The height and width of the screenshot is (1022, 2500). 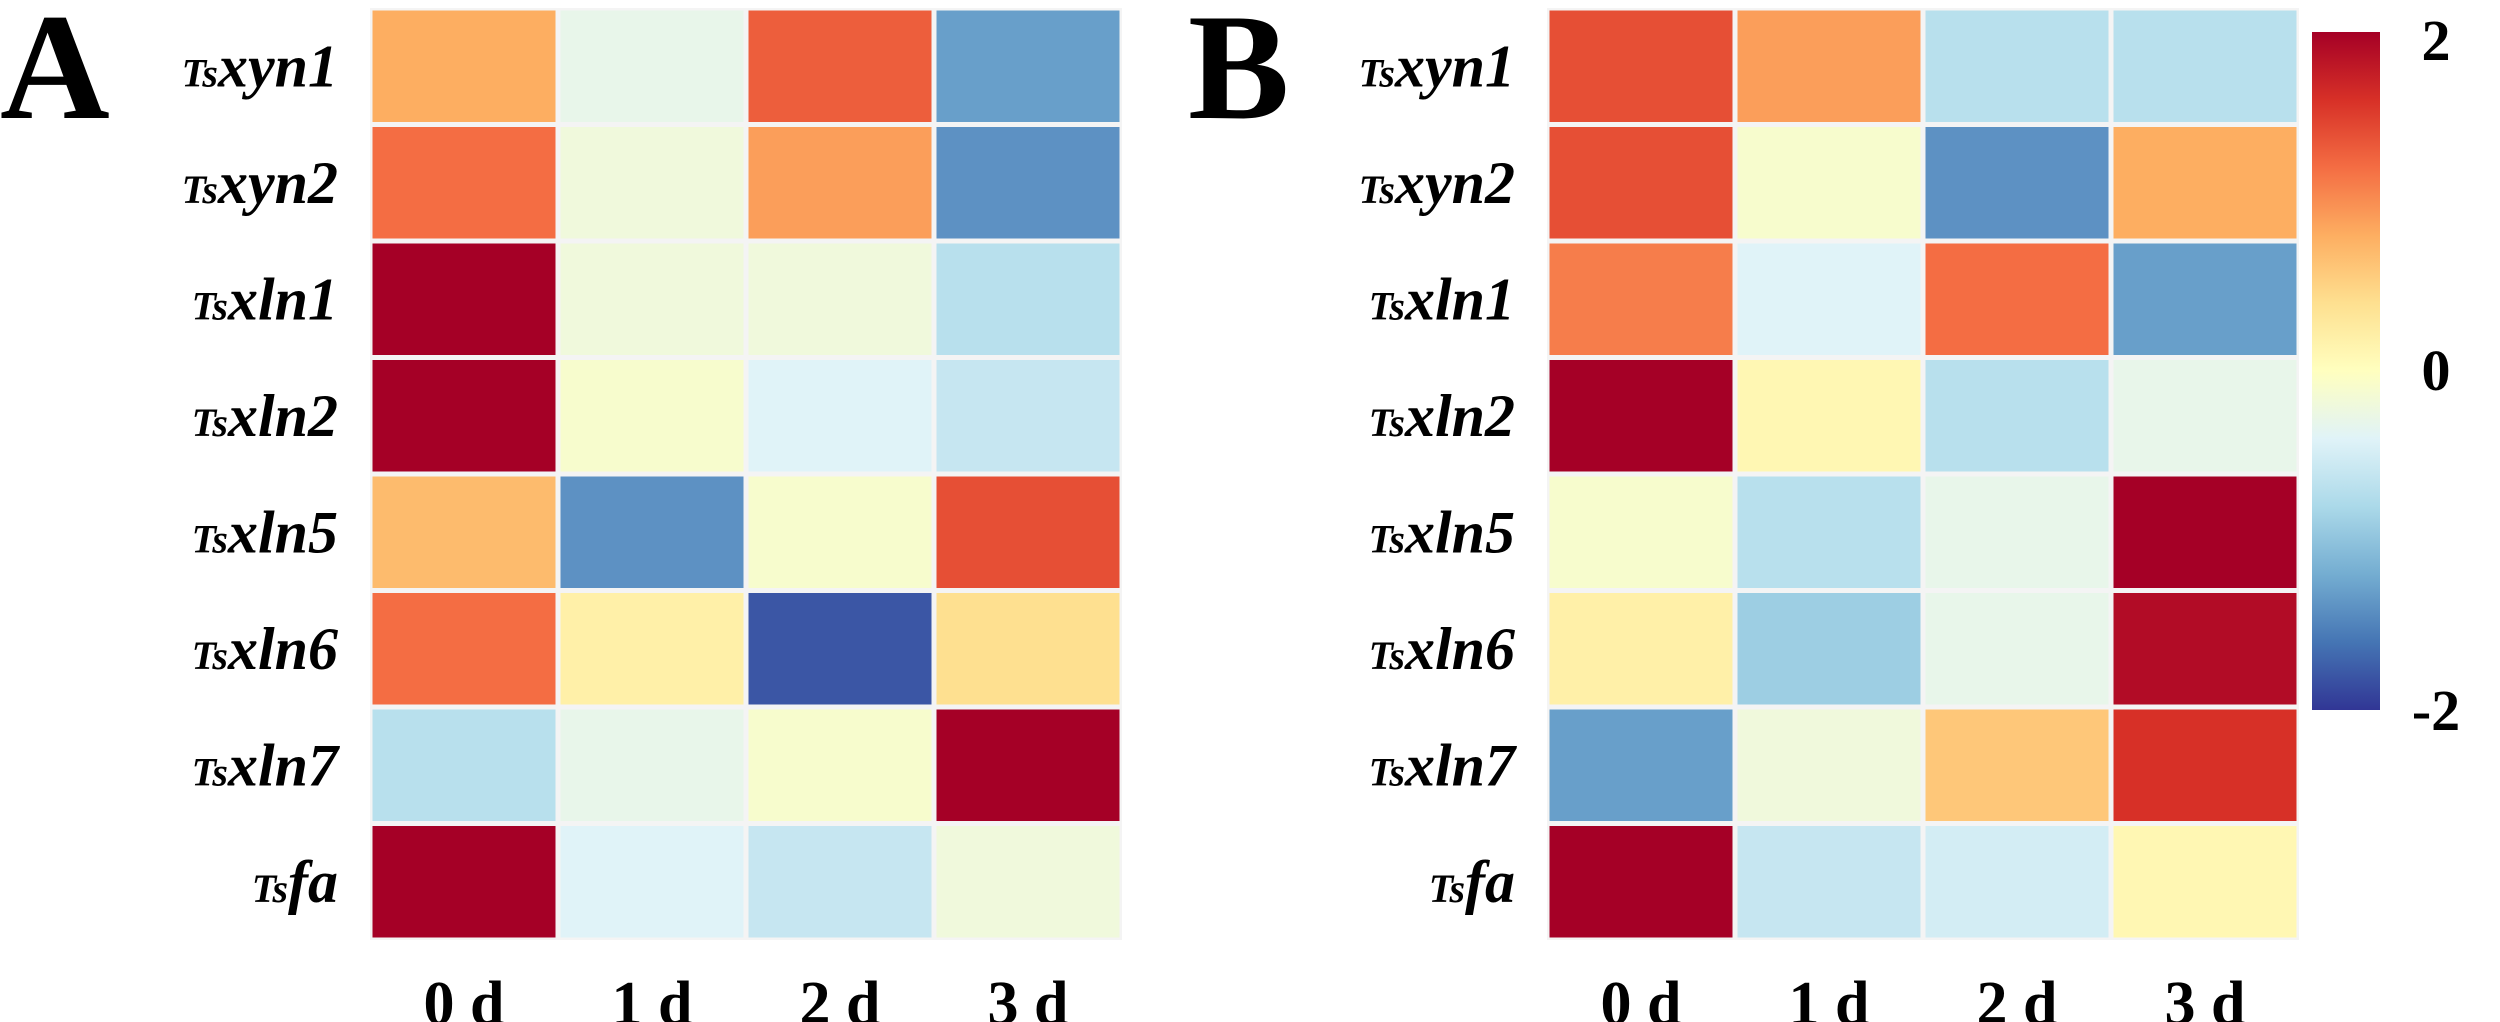 I want to click on panel-b-cell-r3-c0, so click(x=1641, y=416).